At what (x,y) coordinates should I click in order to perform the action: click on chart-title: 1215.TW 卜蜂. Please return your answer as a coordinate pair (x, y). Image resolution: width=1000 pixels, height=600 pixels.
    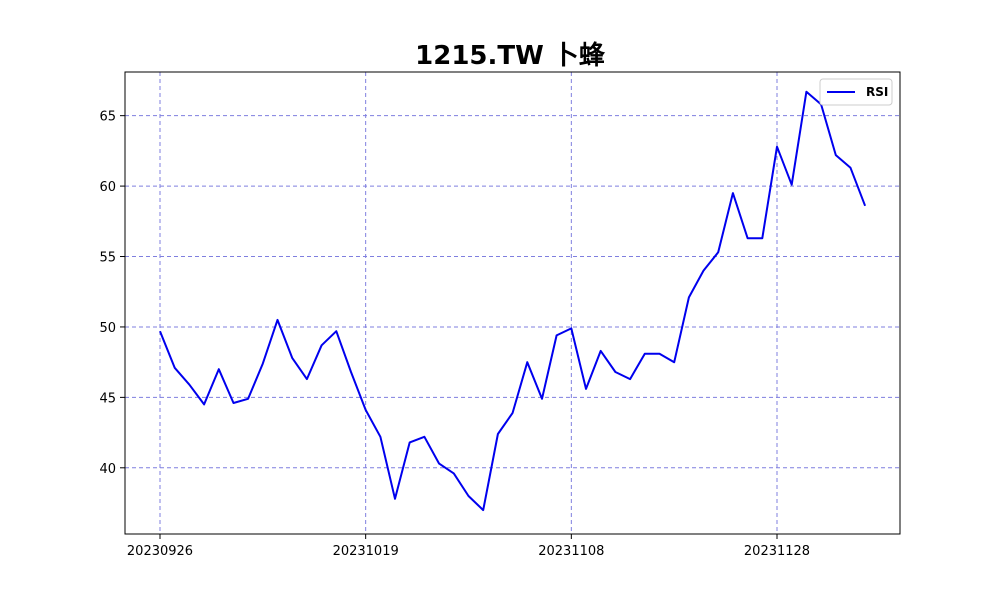
    Looking at the image, I should click on (510, 56).